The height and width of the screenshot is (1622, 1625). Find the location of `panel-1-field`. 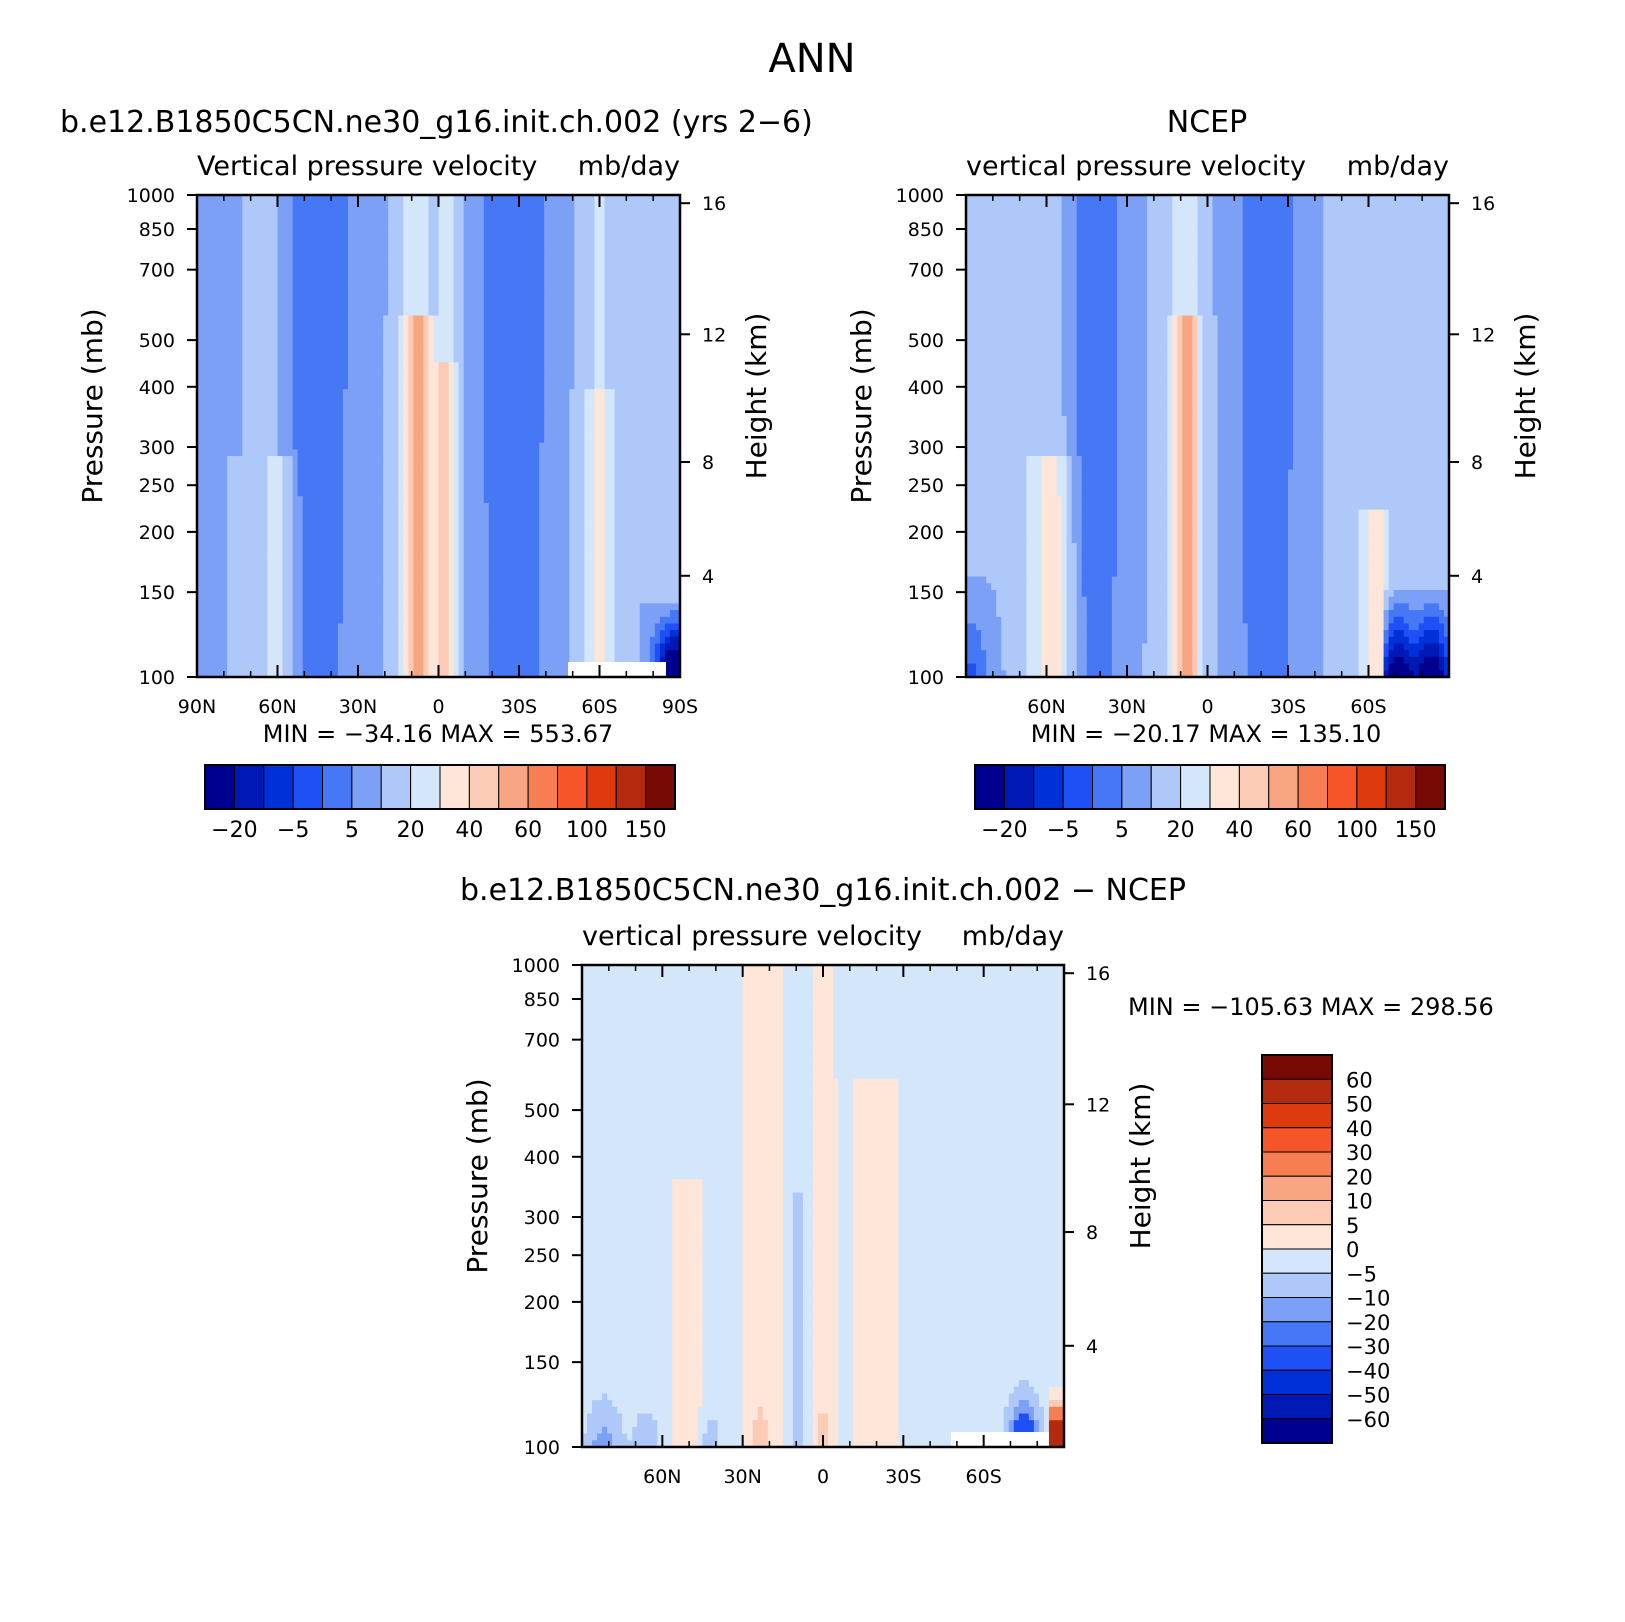

panel-1-field is located at coordinates (439, 436).